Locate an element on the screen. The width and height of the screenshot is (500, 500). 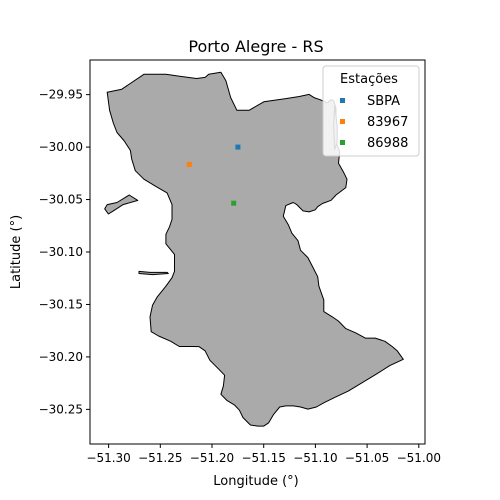
x-tick-label: −51.15 is located at coordinates (263, 458).